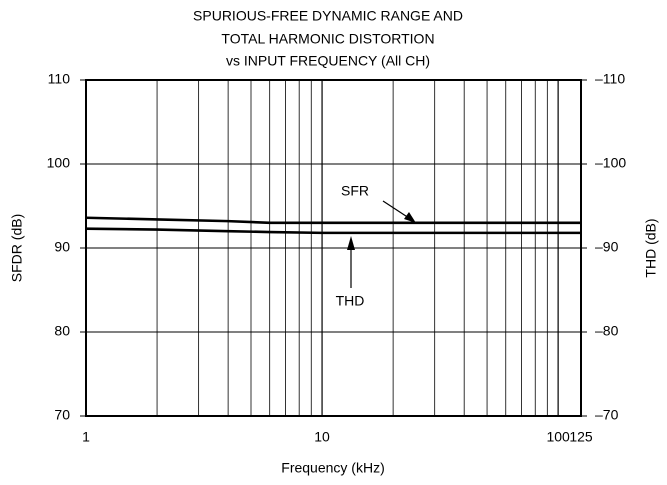 This screenshot has width=667, height=485. Describe the element at coordinates (327, 39) in the screenshot. I see `chart-title: TOTAL HARMONIC DISTORTION` at that location.